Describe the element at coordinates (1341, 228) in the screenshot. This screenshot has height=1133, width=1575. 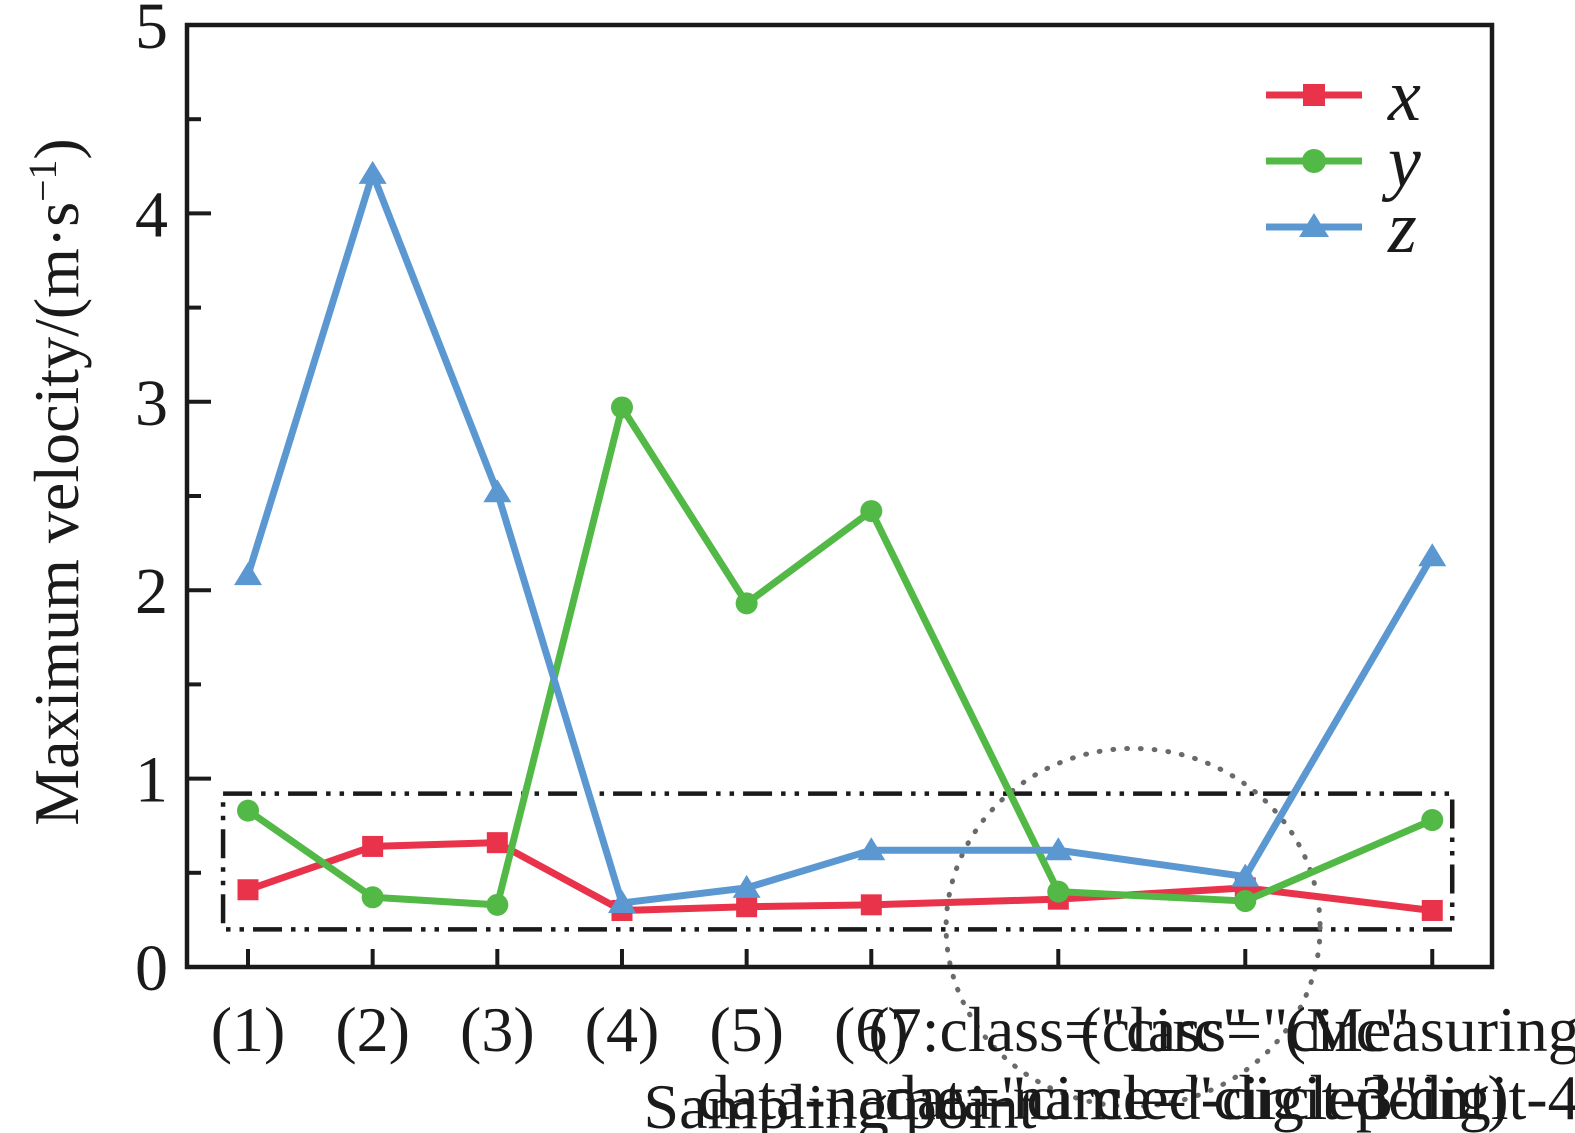
I see `legend-item-z: z` at that location.